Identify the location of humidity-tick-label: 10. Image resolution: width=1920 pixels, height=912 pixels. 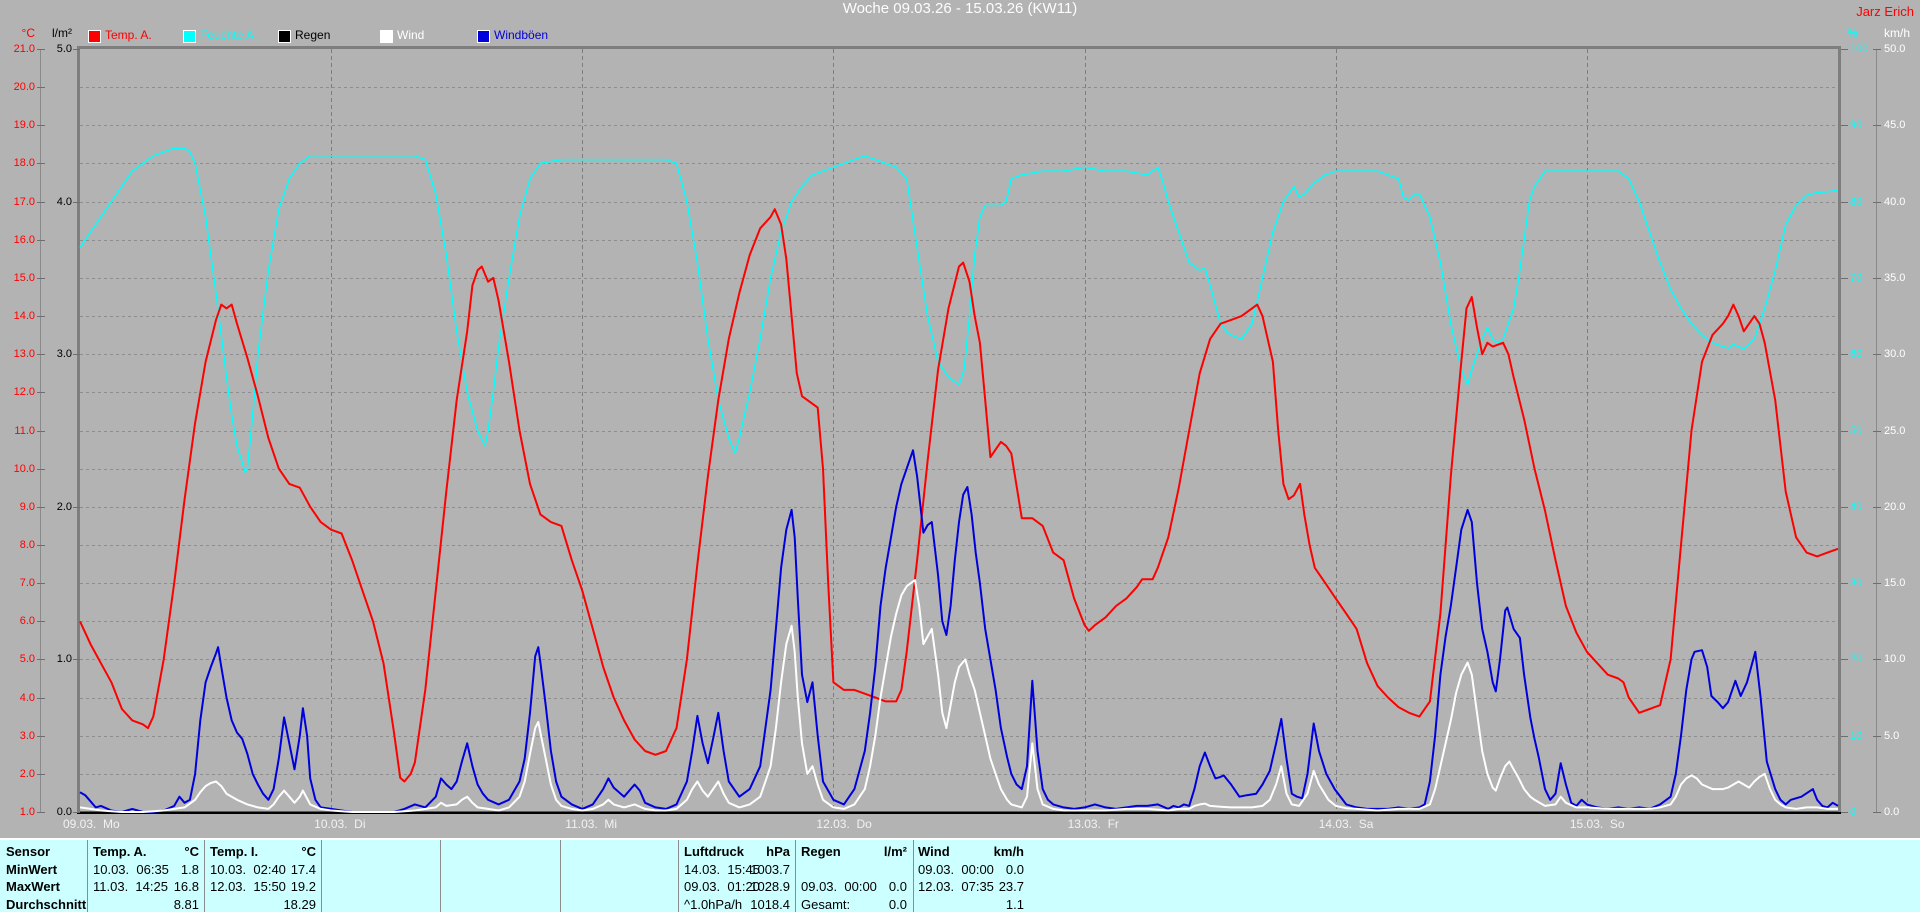
(1856, 735).